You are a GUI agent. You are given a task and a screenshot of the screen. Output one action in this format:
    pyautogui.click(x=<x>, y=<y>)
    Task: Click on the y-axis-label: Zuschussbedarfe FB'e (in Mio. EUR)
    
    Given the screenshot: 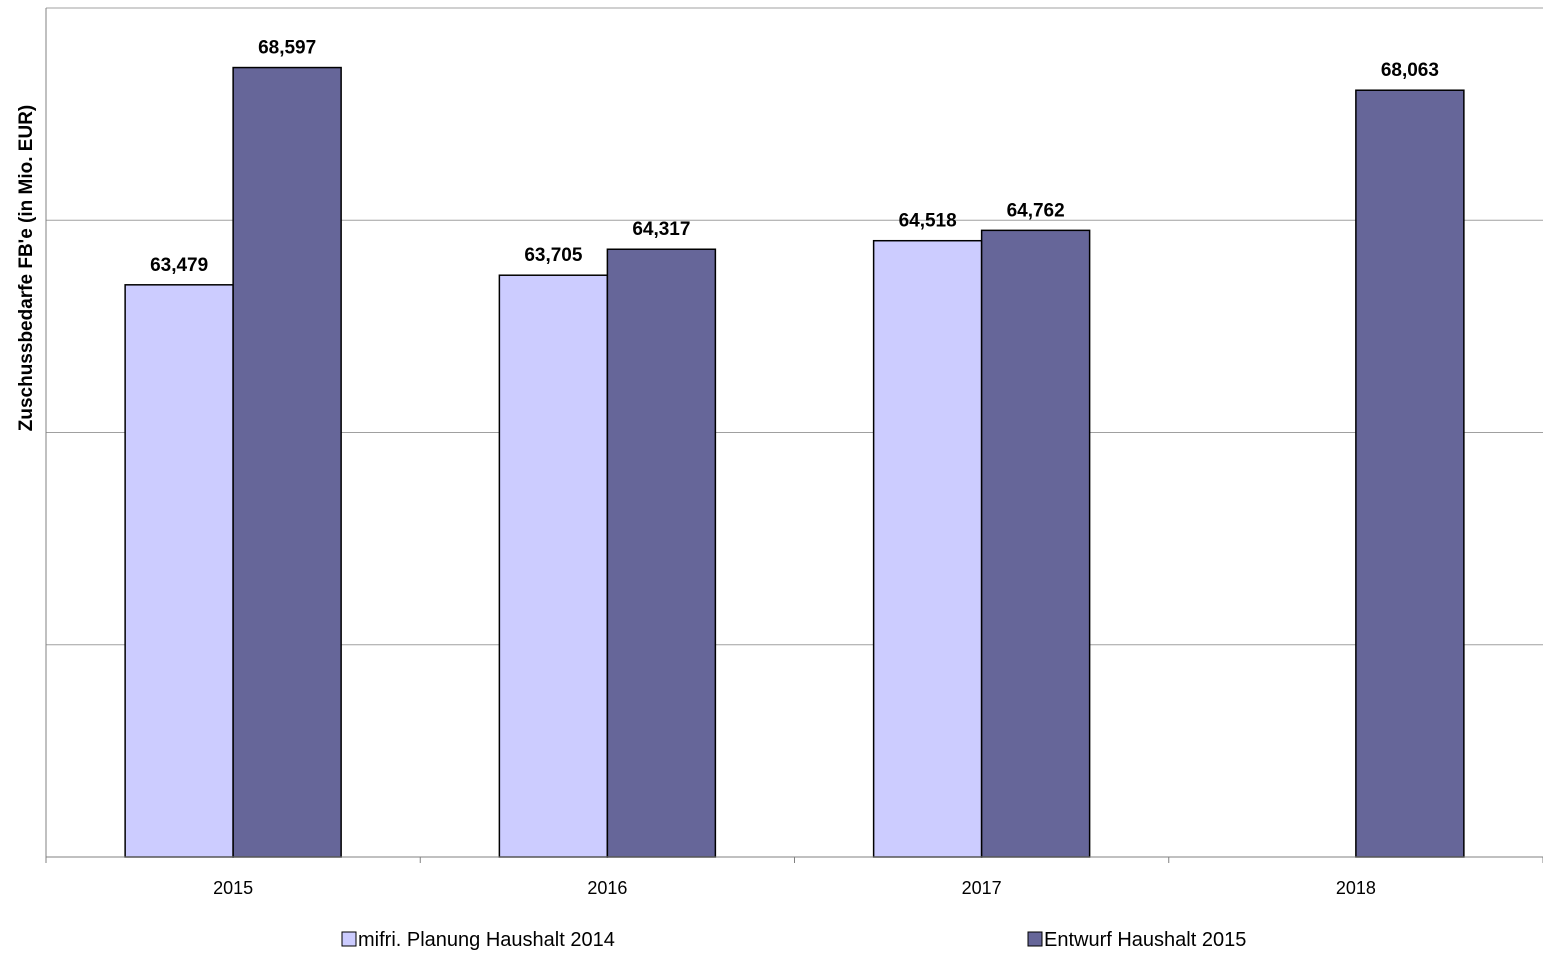 What is the action you would take?
    pyautogui.click(x=26, y=268)
    